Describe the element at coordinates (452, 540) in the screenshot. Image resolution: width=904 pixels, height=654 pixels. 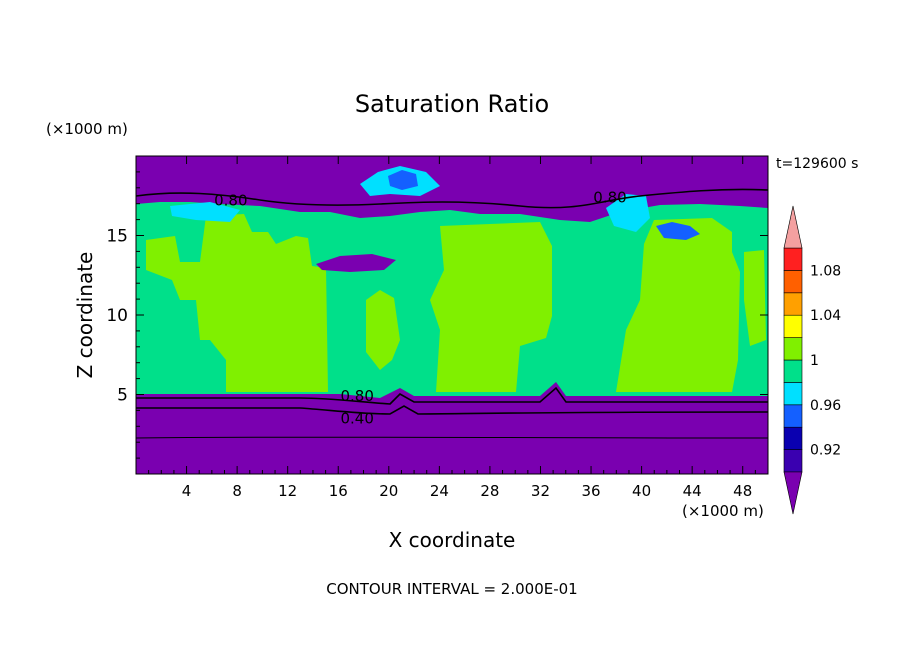
I see `x-axis-label: X coordinate` at that location.